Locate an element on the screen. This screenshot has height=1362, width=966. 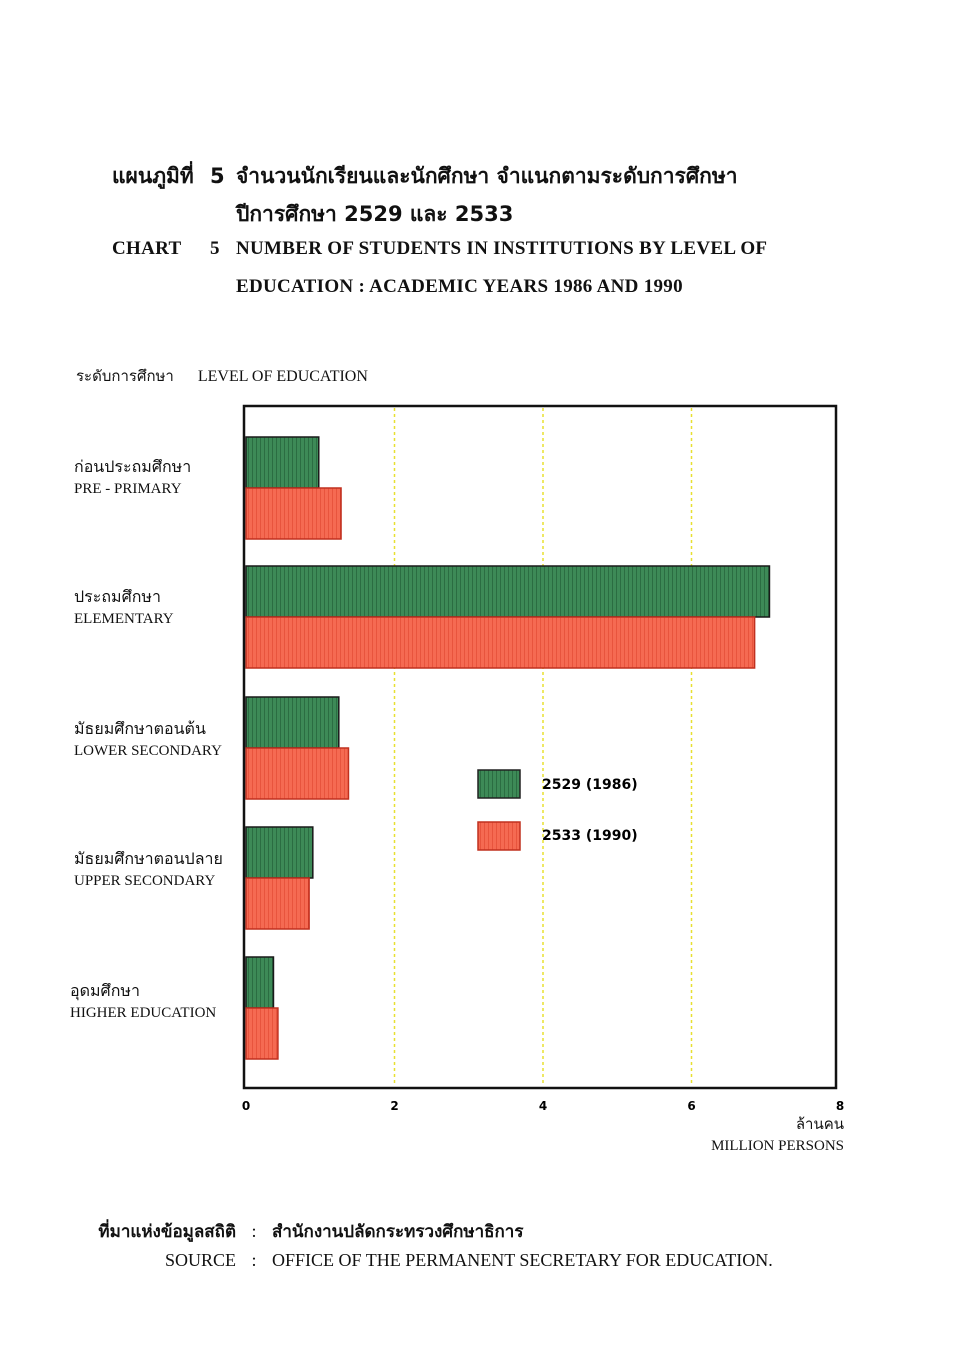
x-tick-label: 2 is located at coordinates (394, 1106).